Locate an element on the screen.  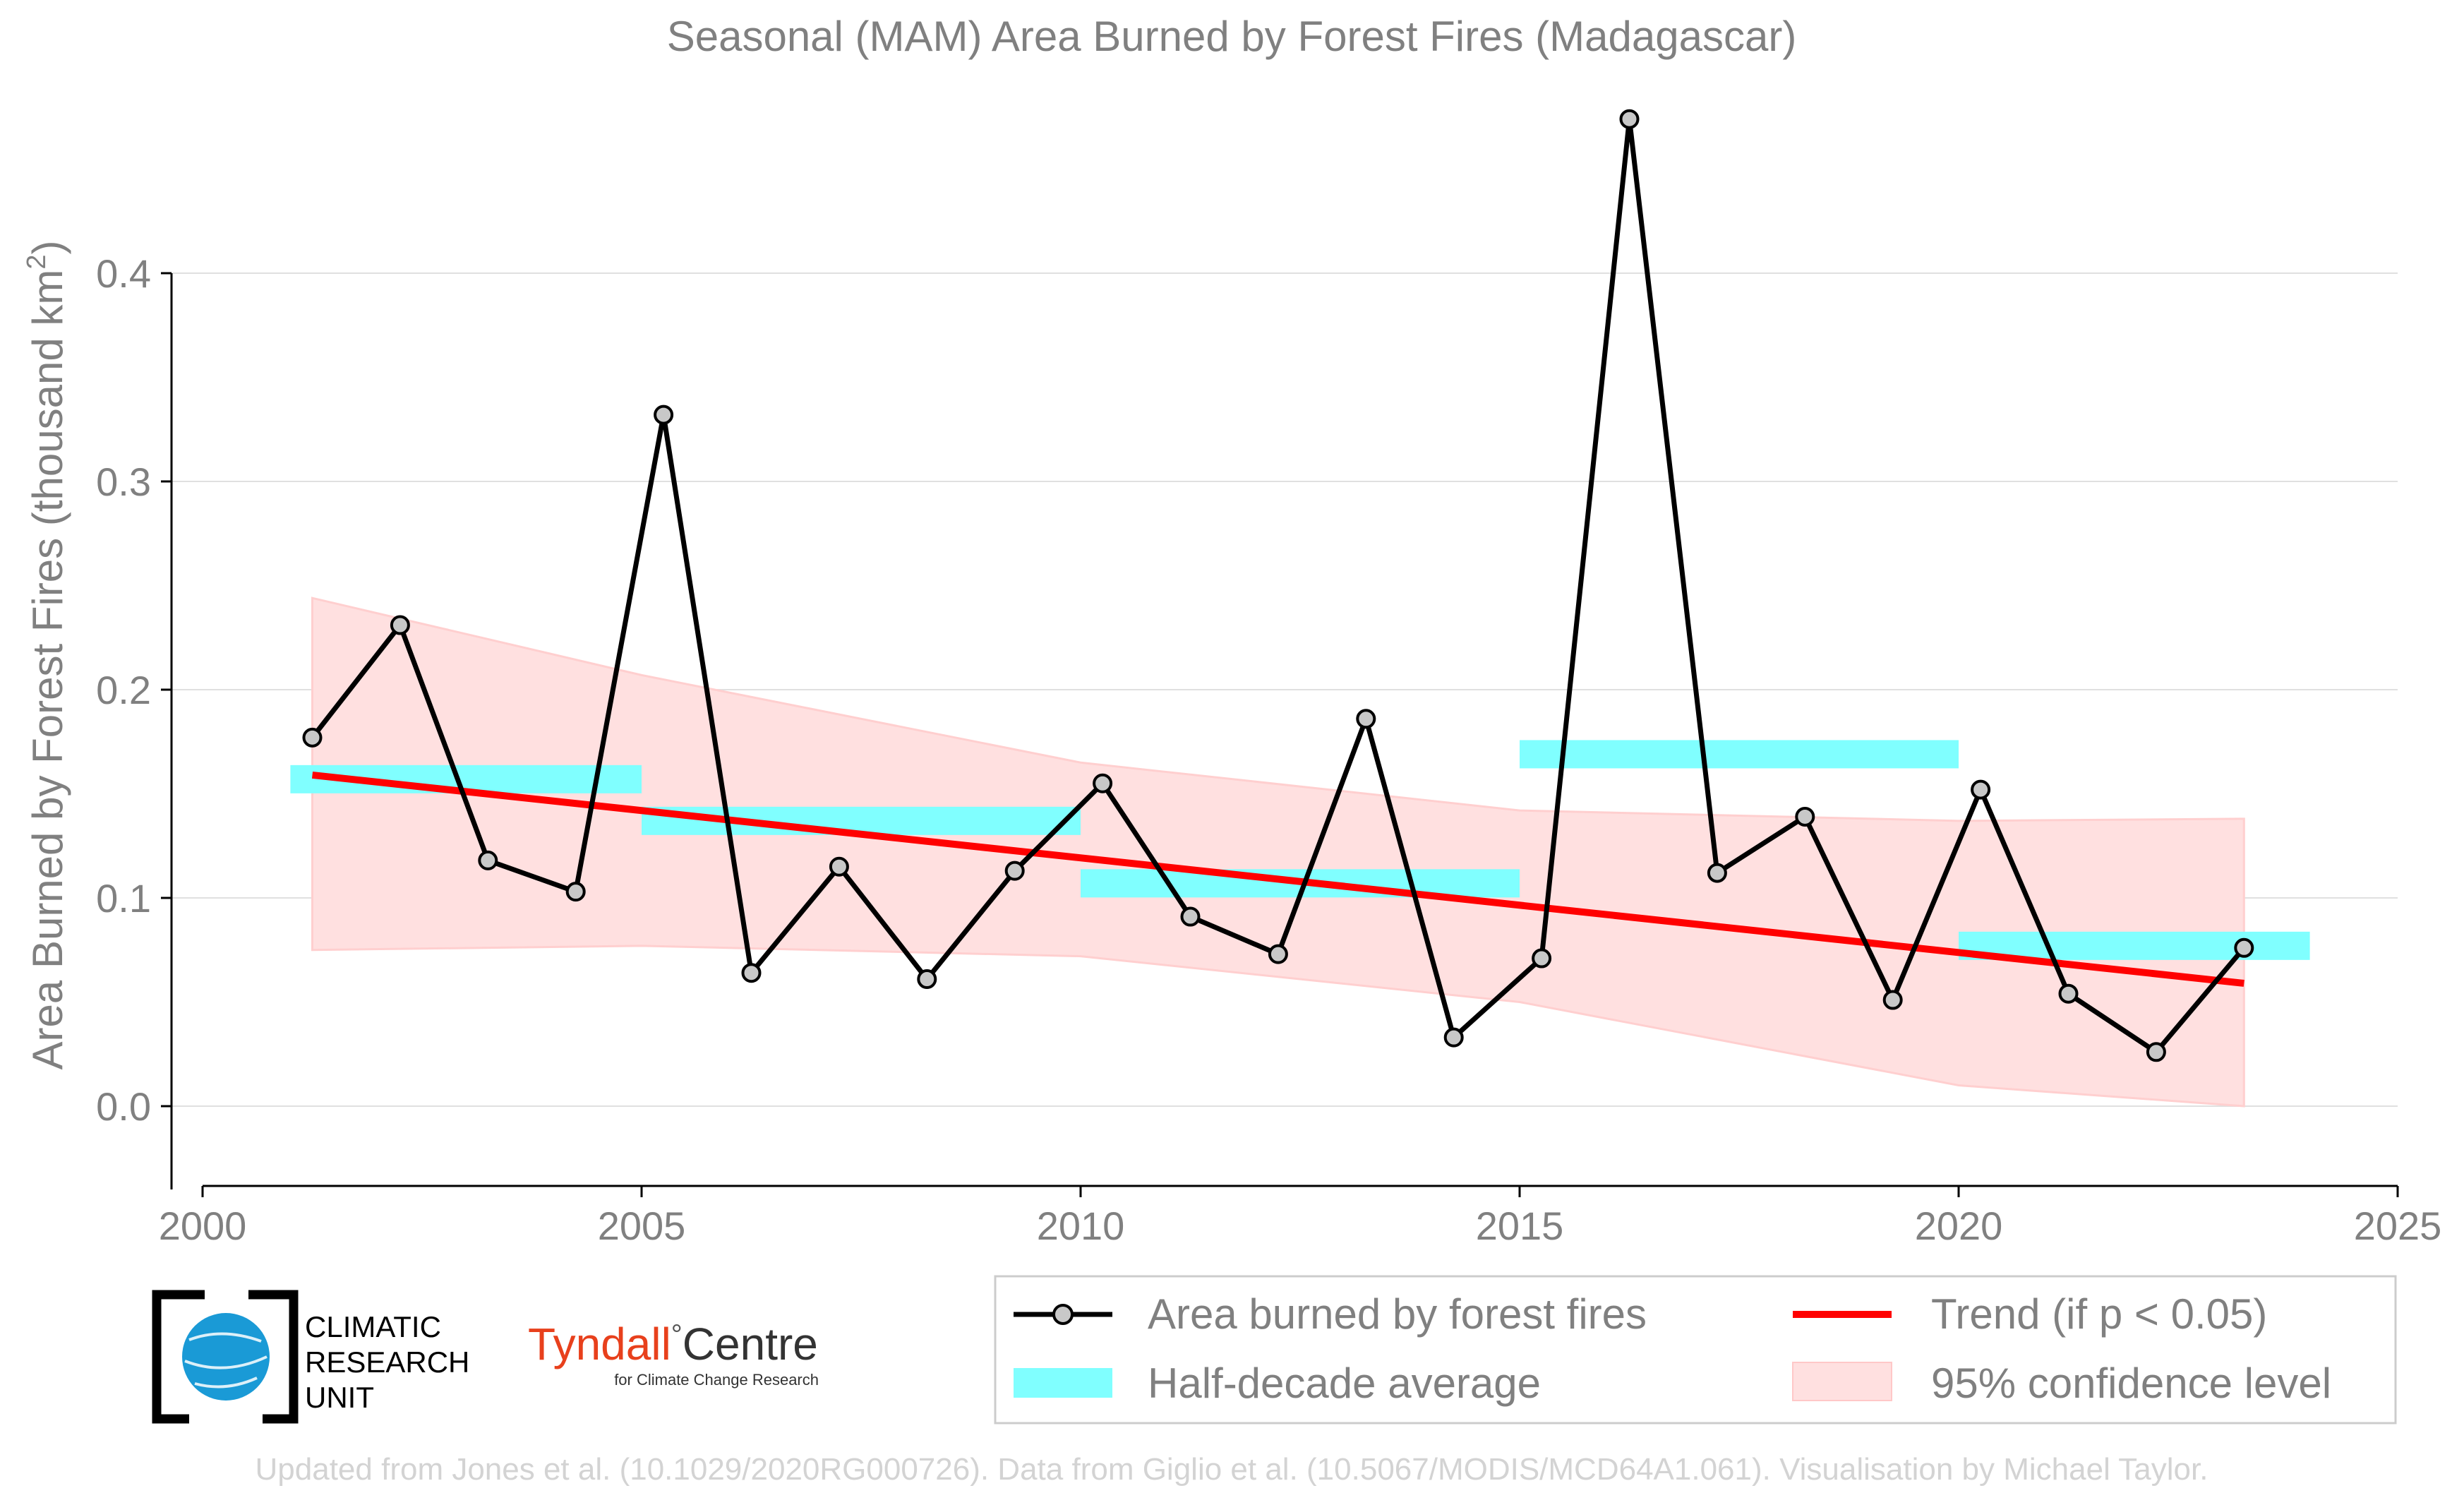
y-tick-label: 0.3 is located at coordinates (123, 482).